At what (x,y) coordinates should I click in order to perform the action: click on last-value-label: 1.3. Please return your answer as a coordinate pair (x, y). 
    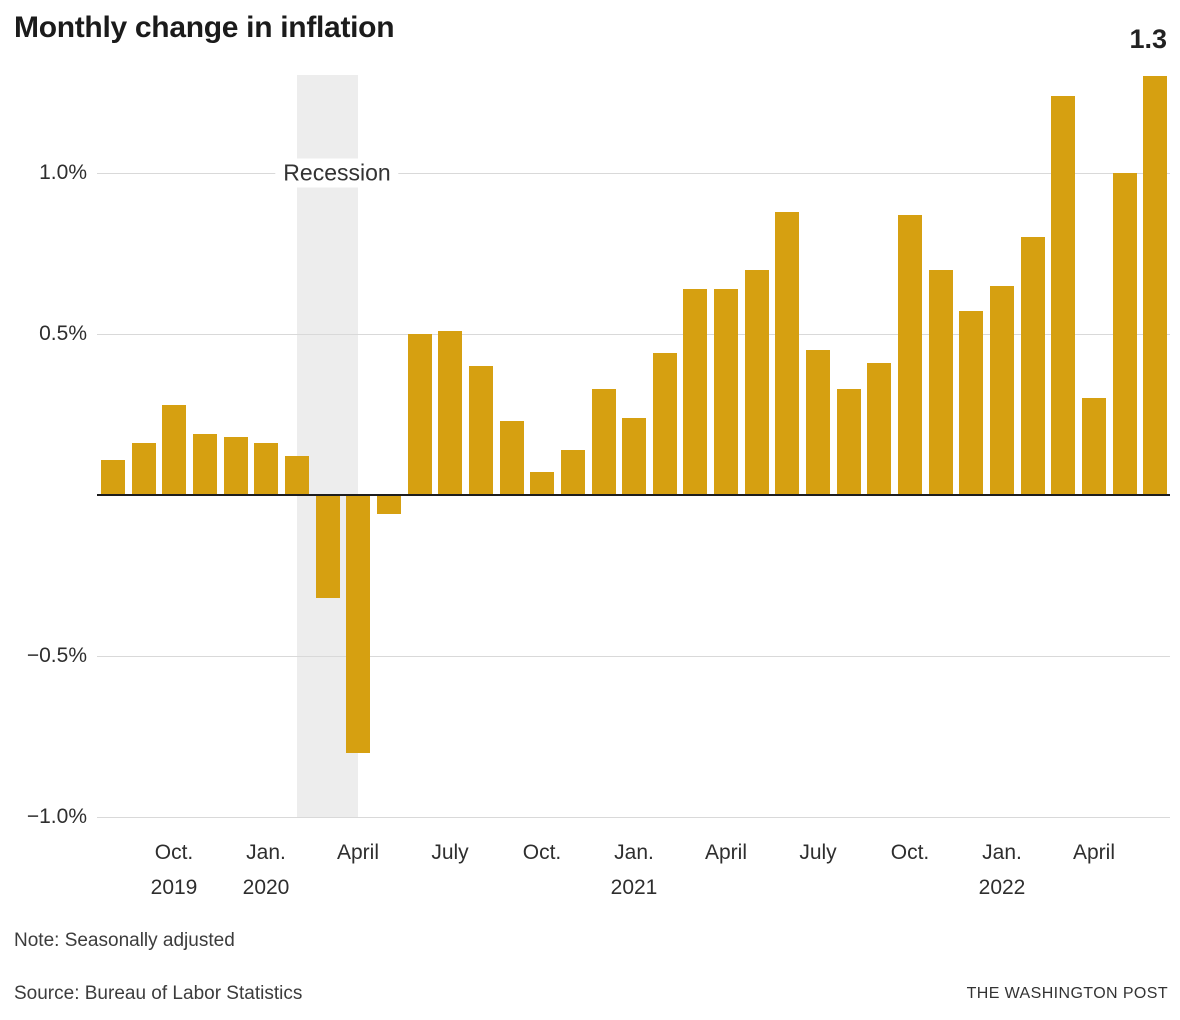
    Looking at the image, I should click on (1148, 39).